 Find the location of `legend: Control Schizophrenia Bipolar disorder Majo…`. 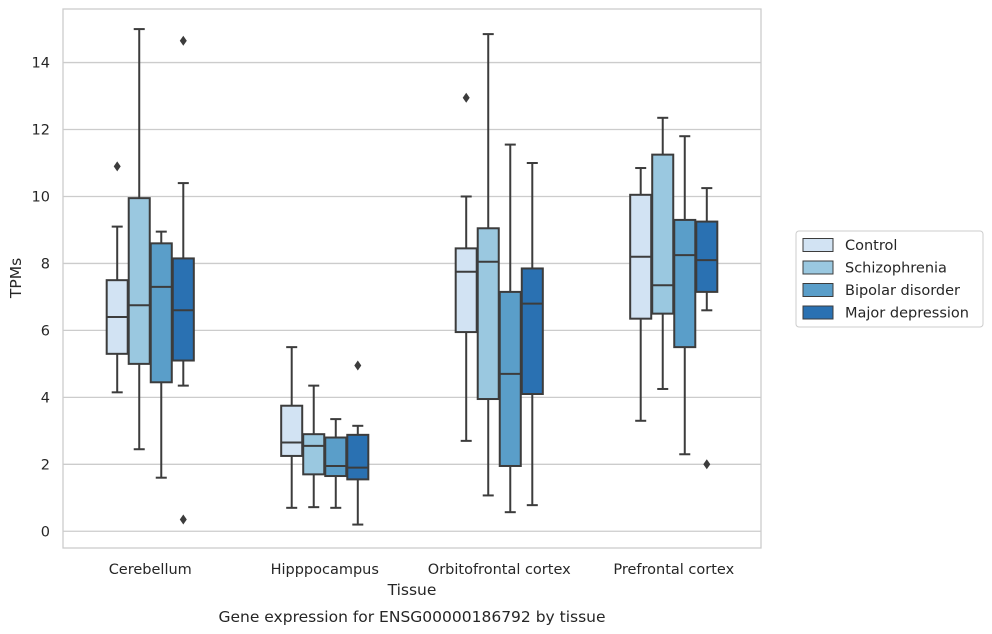

legend: Control Schizophrenia Bipolar disorder Majo… is located at coordinates (889, 279).